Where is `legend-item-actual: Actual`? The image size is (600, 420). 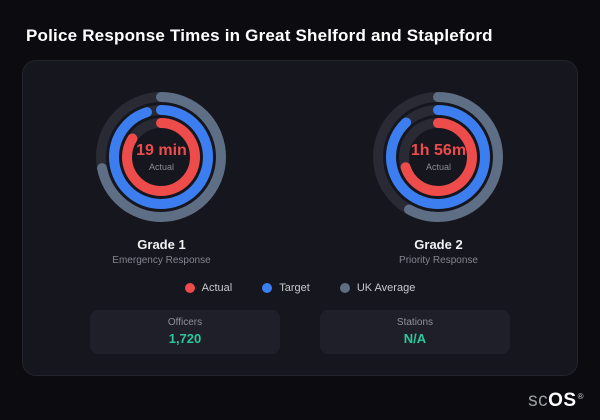 legend-item-actual: Actual is located at coordinates (208, 288).